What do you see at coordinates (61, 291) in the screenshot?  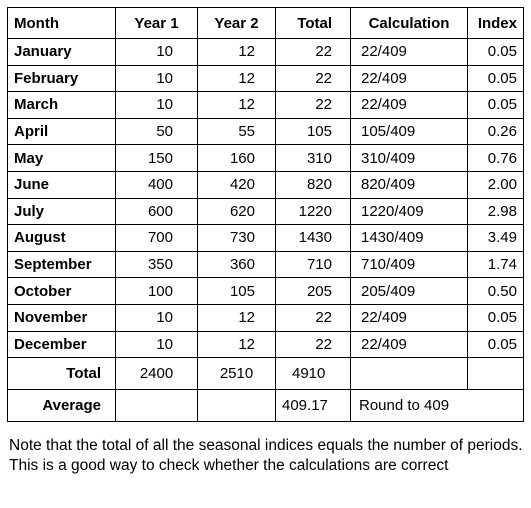 I see `month-cell: October` at bounding box center [61, 291].